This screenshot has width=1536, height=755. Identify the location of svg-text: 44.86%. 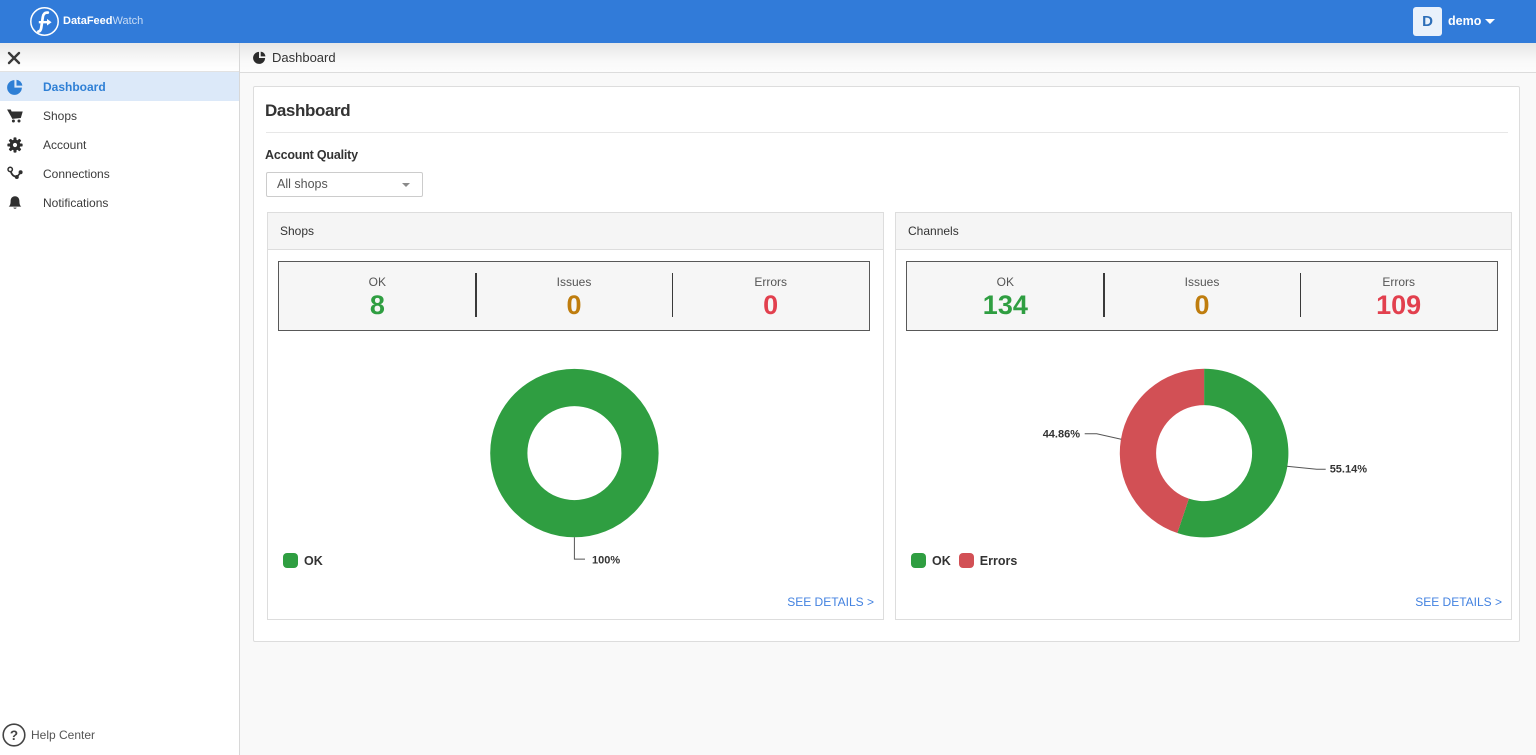
(1062, 434).